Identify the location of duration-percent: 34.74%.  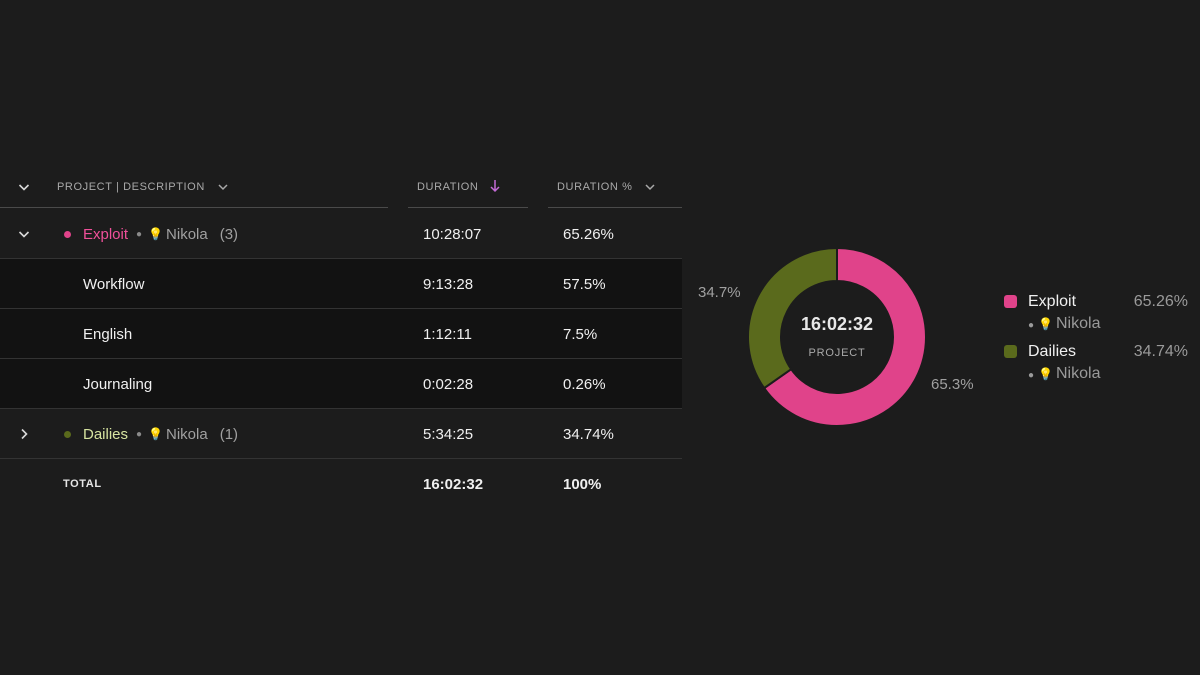
(588, 434).